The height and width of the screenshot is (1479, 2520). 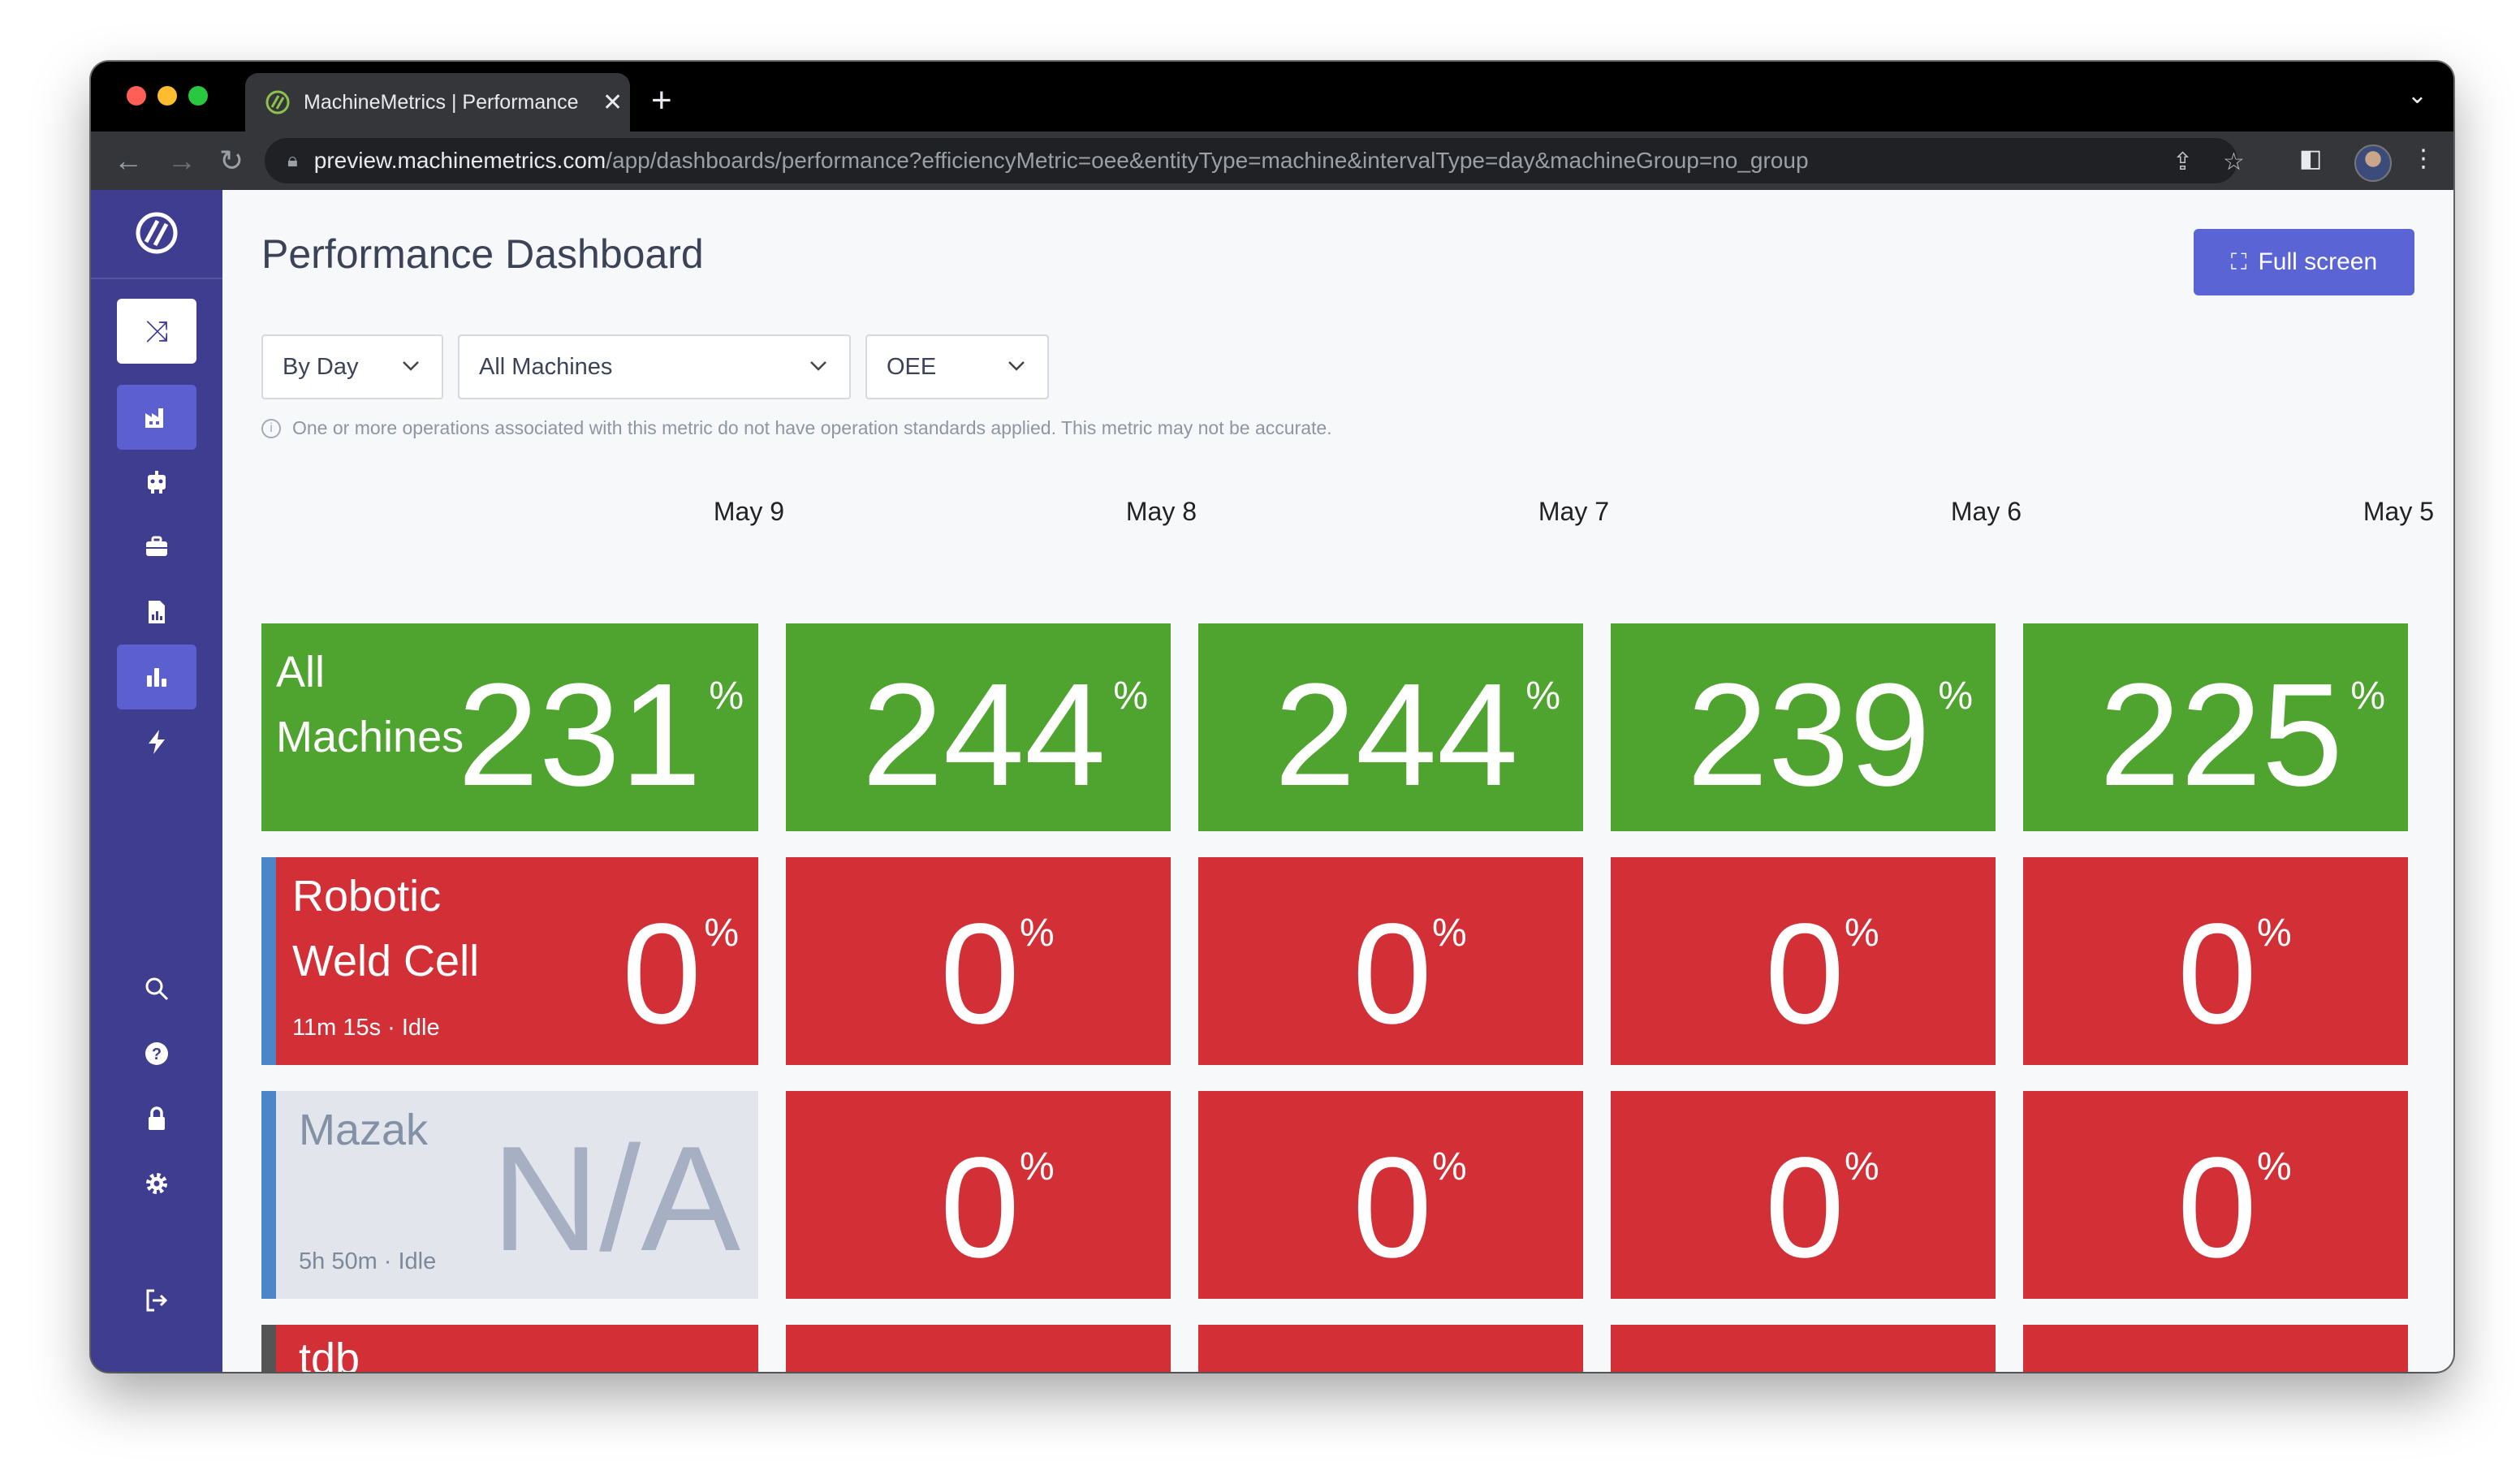 I want to click on lightning-bolt-icon, so click(x=157, y=742).